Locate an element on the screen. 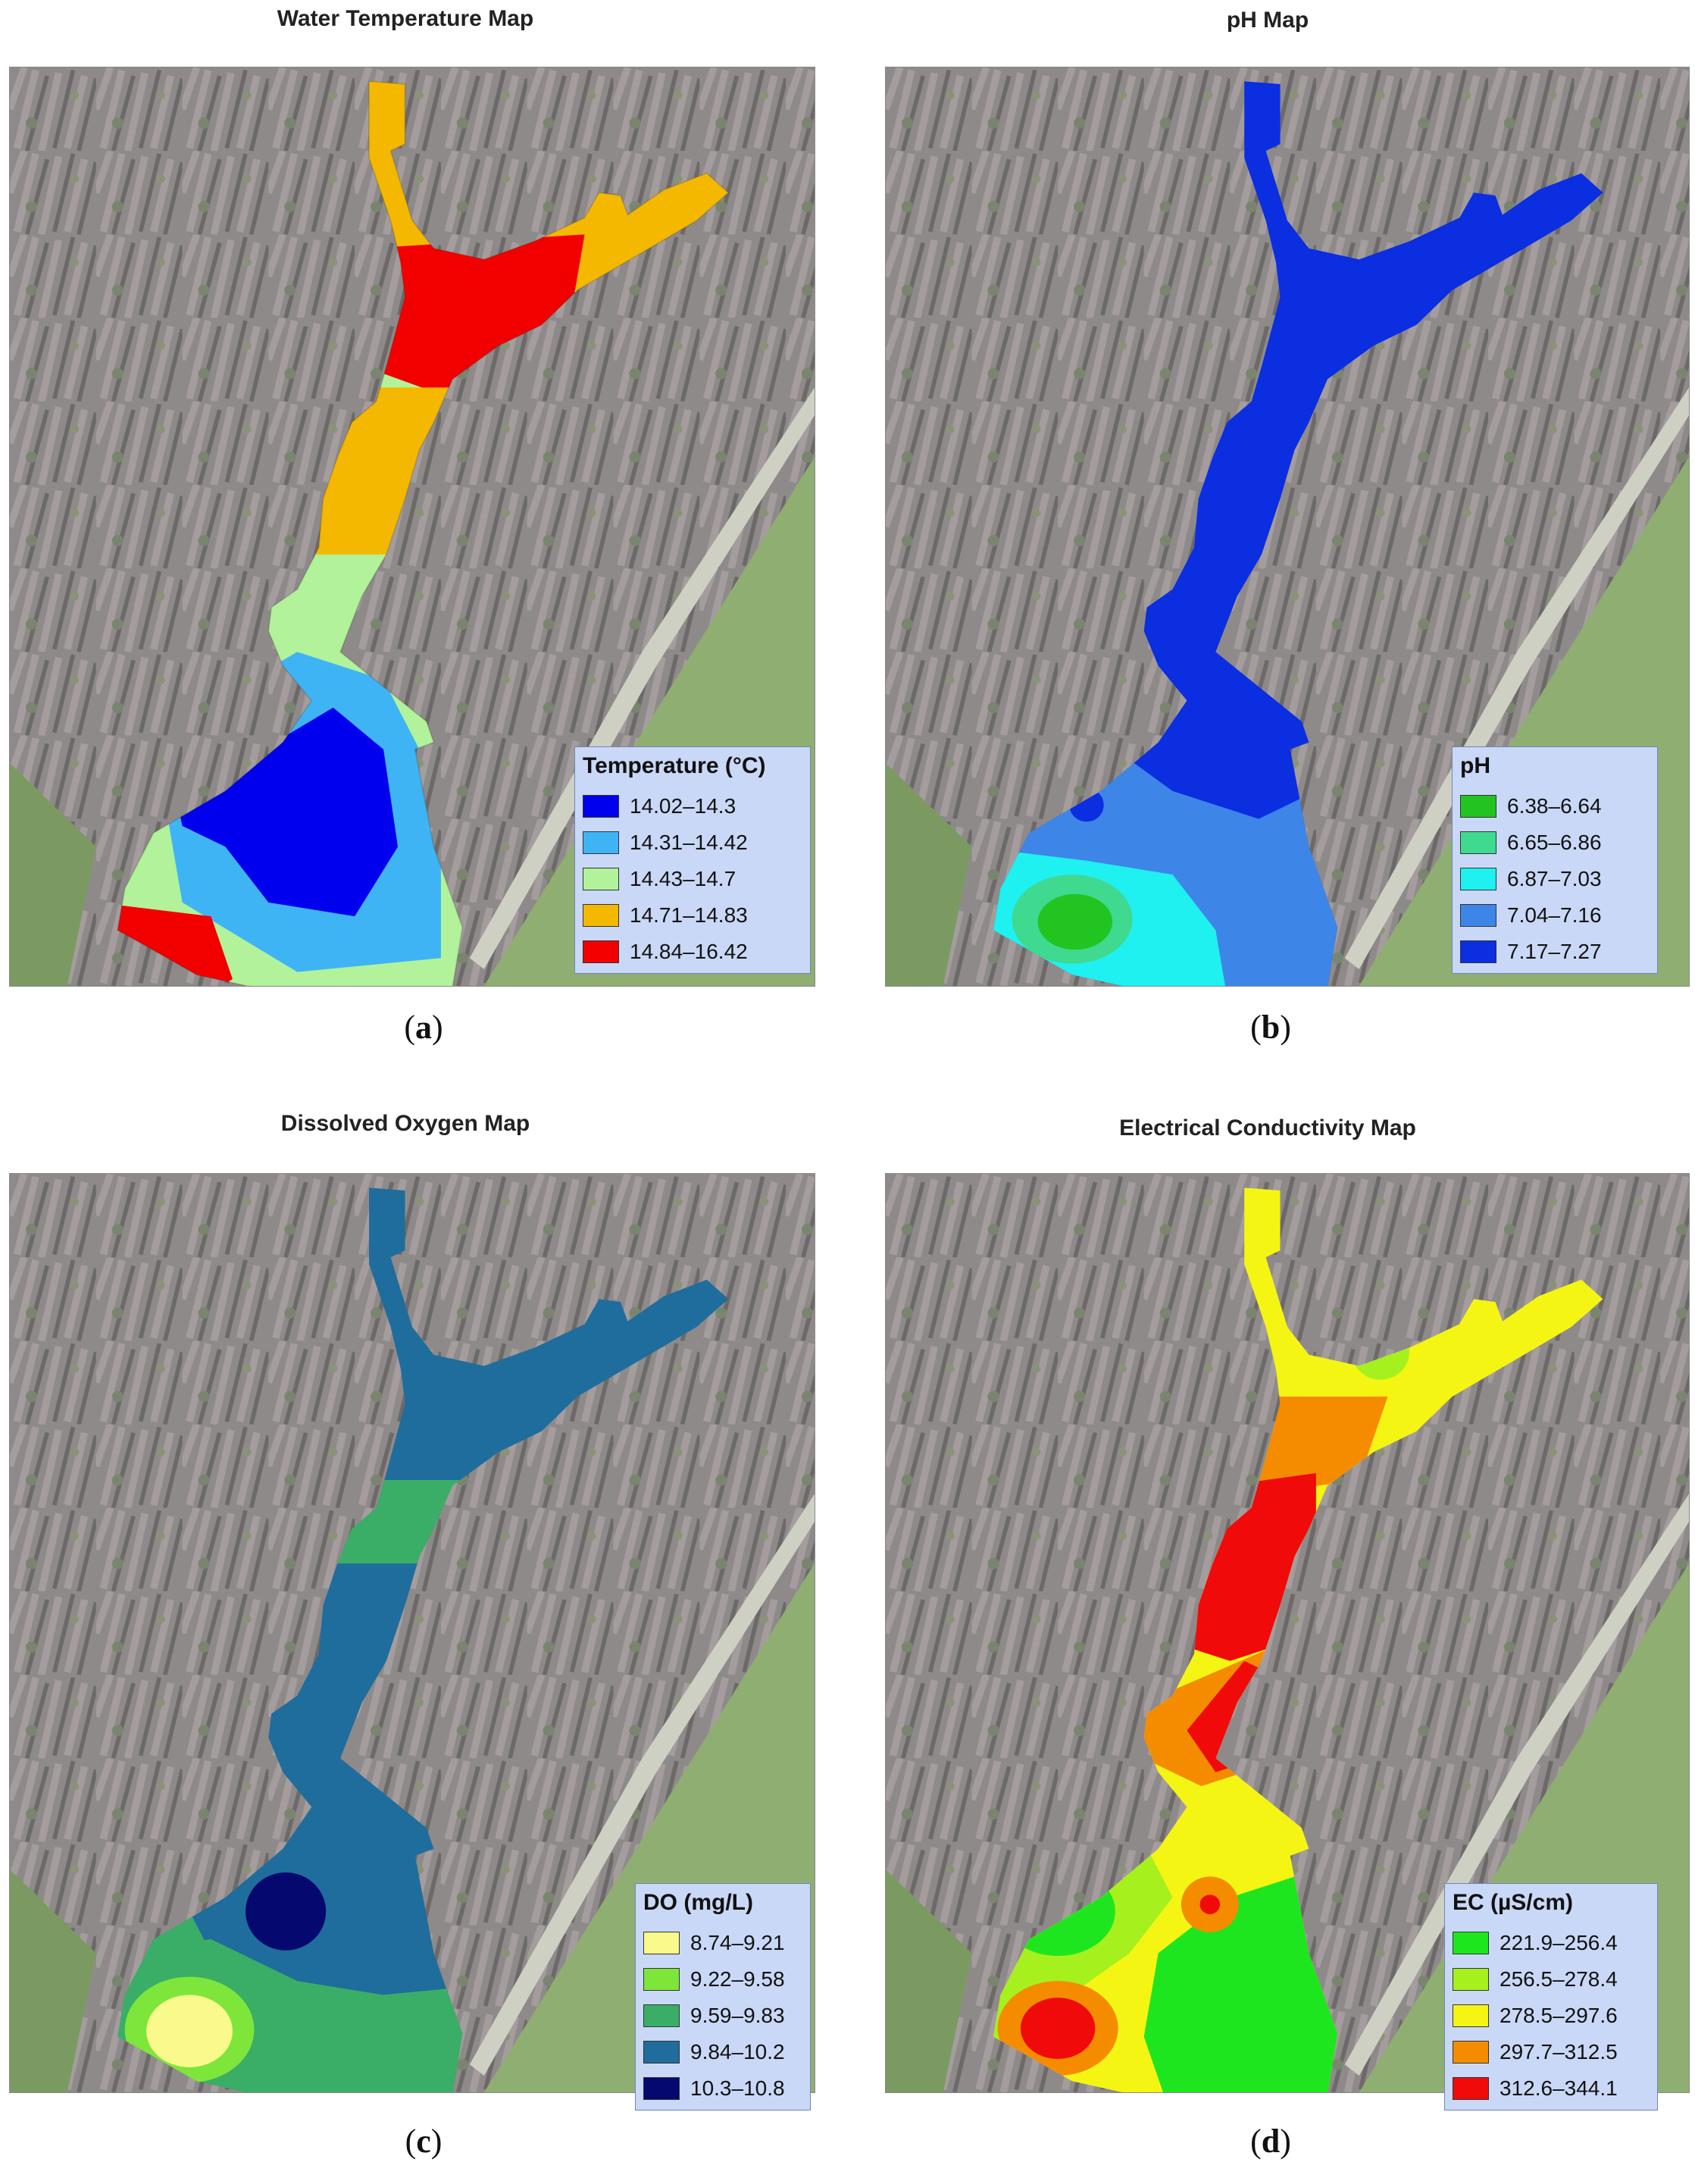  legend-item: 256.5–278.4 is located at coordinates (1552, 1979).